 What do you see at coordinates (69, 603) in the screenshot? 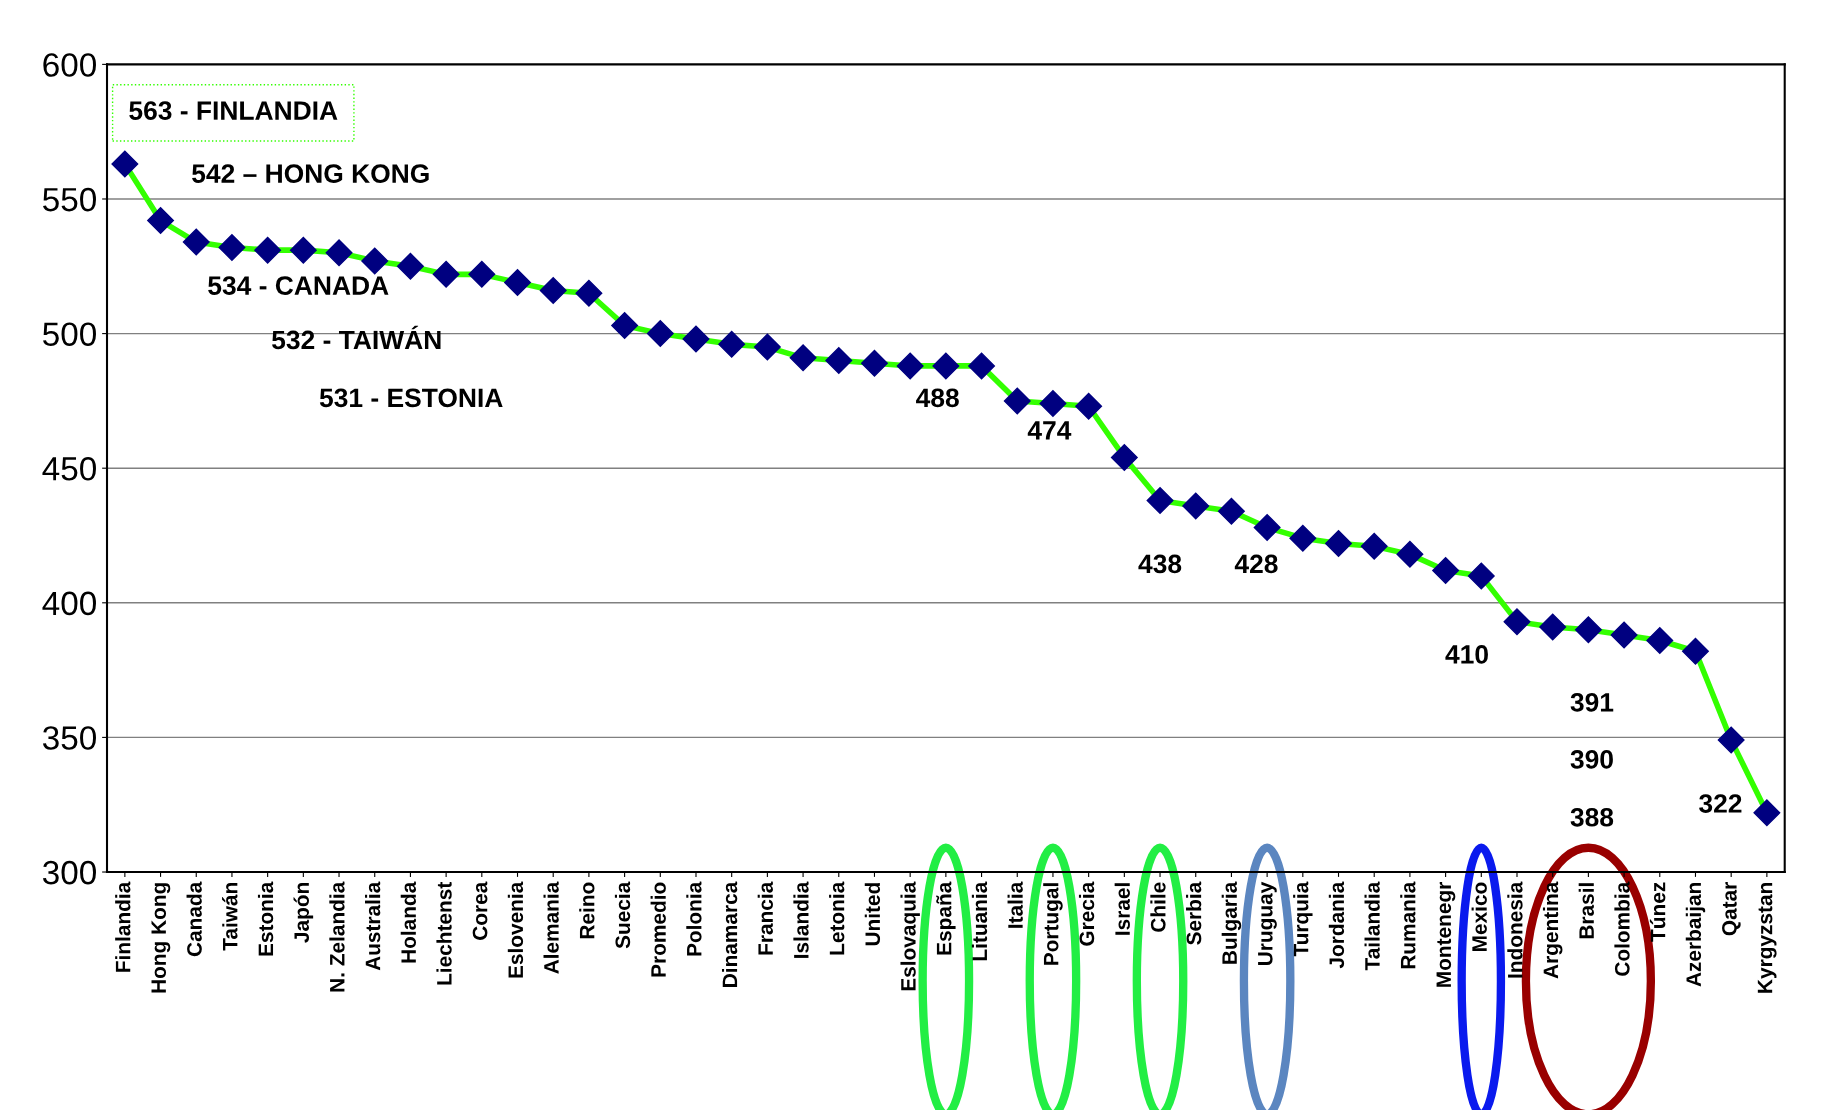
I see `y-tick-label: 400` at bounding box center [69, 603].